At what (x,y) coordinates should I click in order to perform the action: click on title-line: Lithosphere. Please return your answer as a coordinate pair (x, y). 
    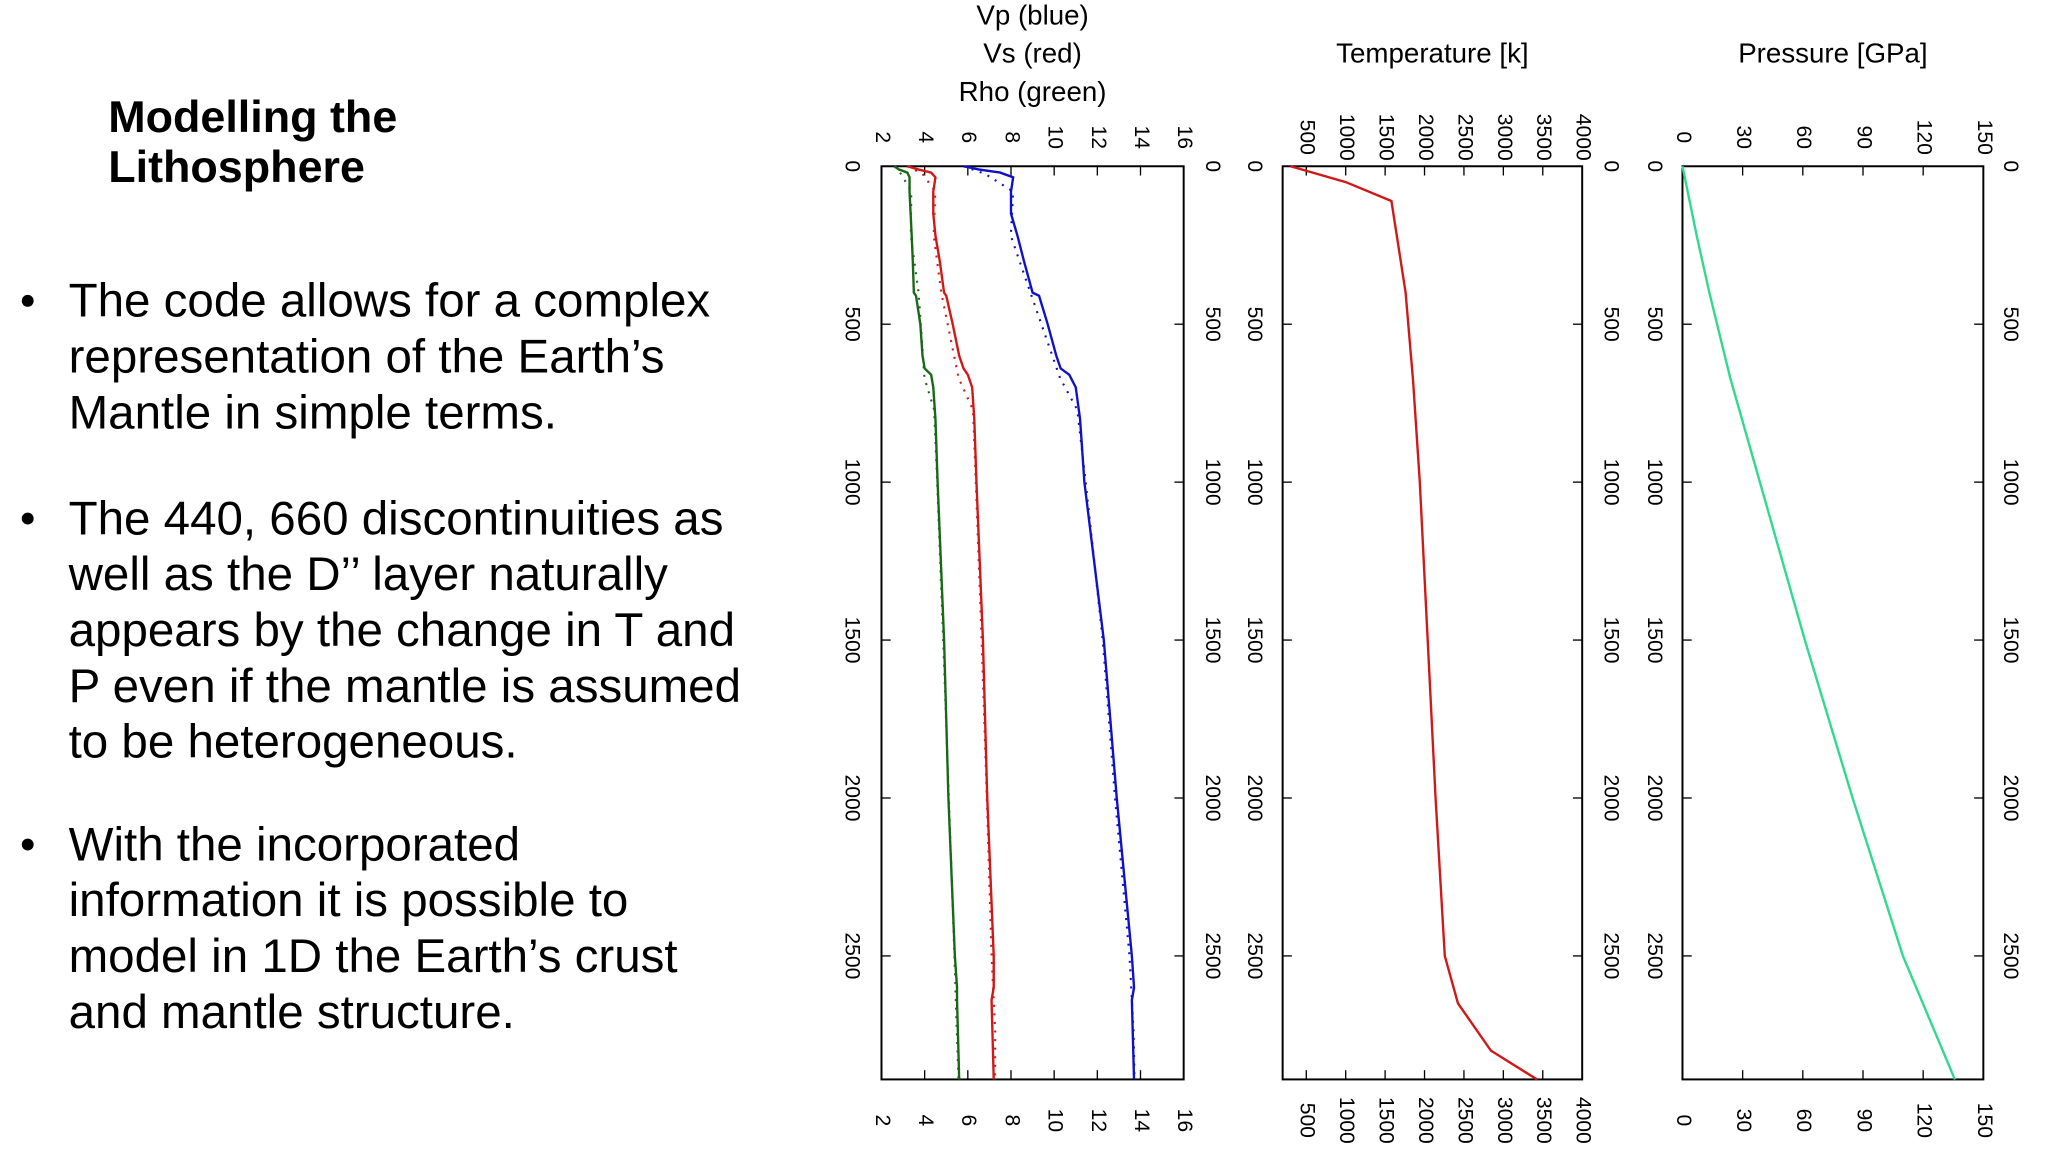
    Looking at the image, I should click on (236, 166).